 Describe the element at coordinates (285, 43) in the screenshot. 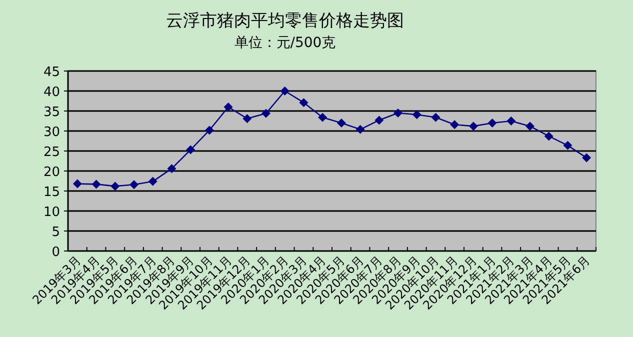

I see `chart-subtitle: 单位：元/500克` at that location.